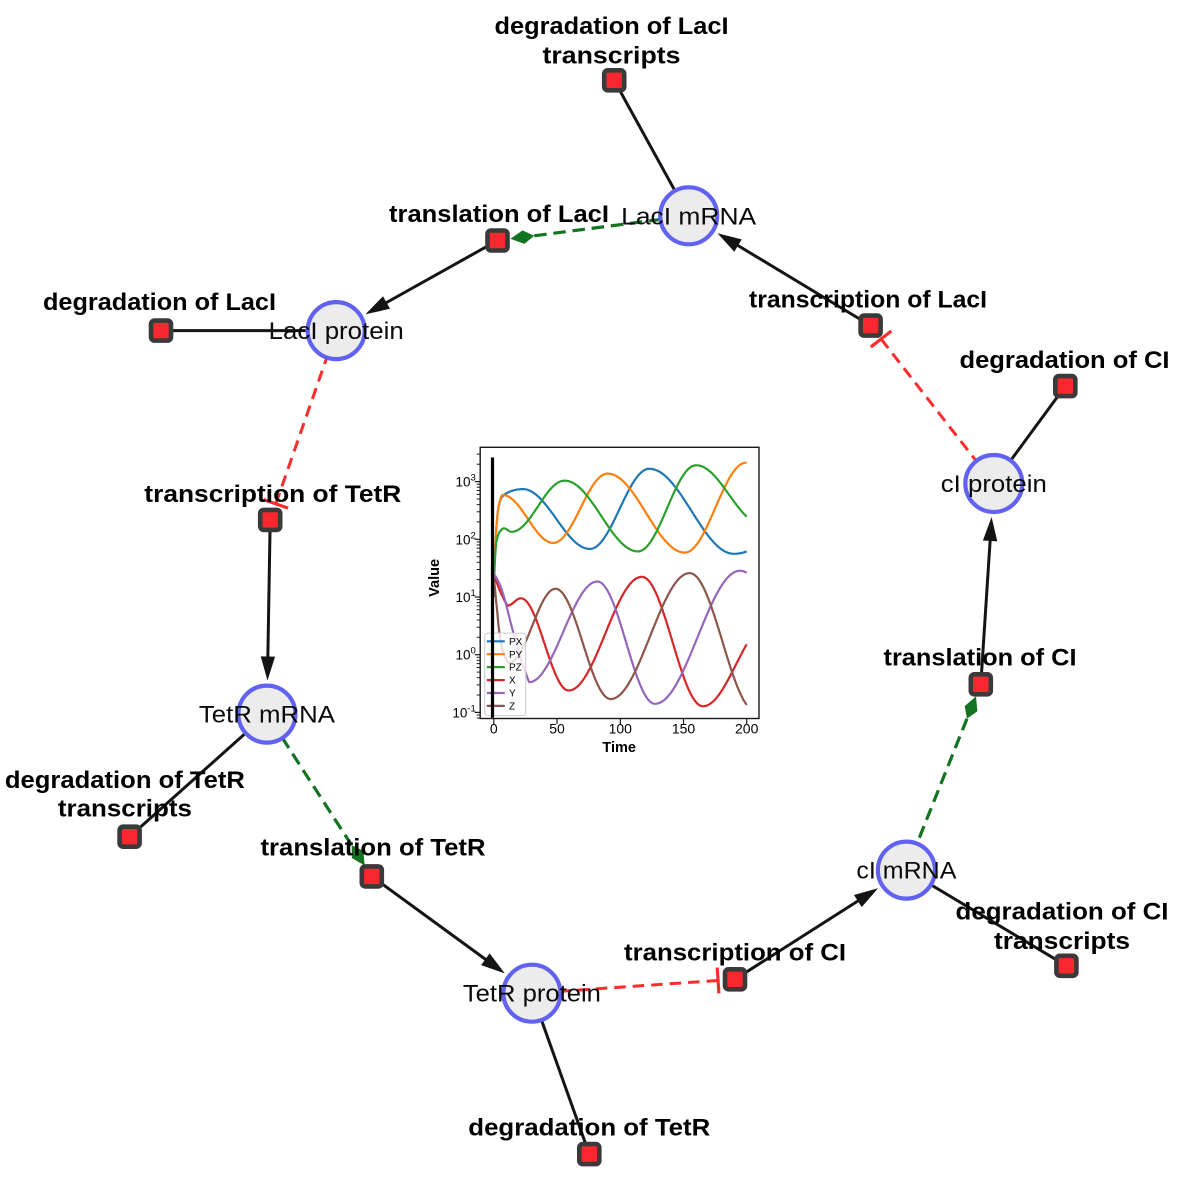 The image size is (1189, 1200). What do you see at coordinates (994, 484) in the screenshot?
I see `svg-text: cI protein` at bounding box center [994, 484].